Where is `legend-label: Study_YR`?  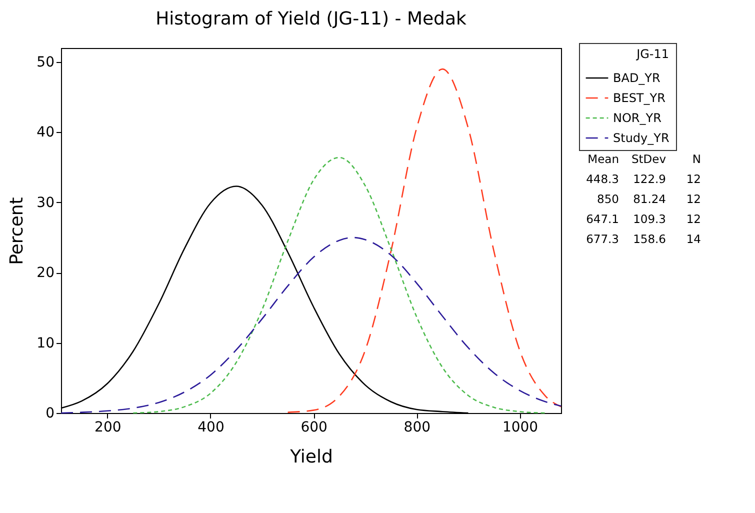 legend-label: Study_YR is located at coordinates (641, 138).